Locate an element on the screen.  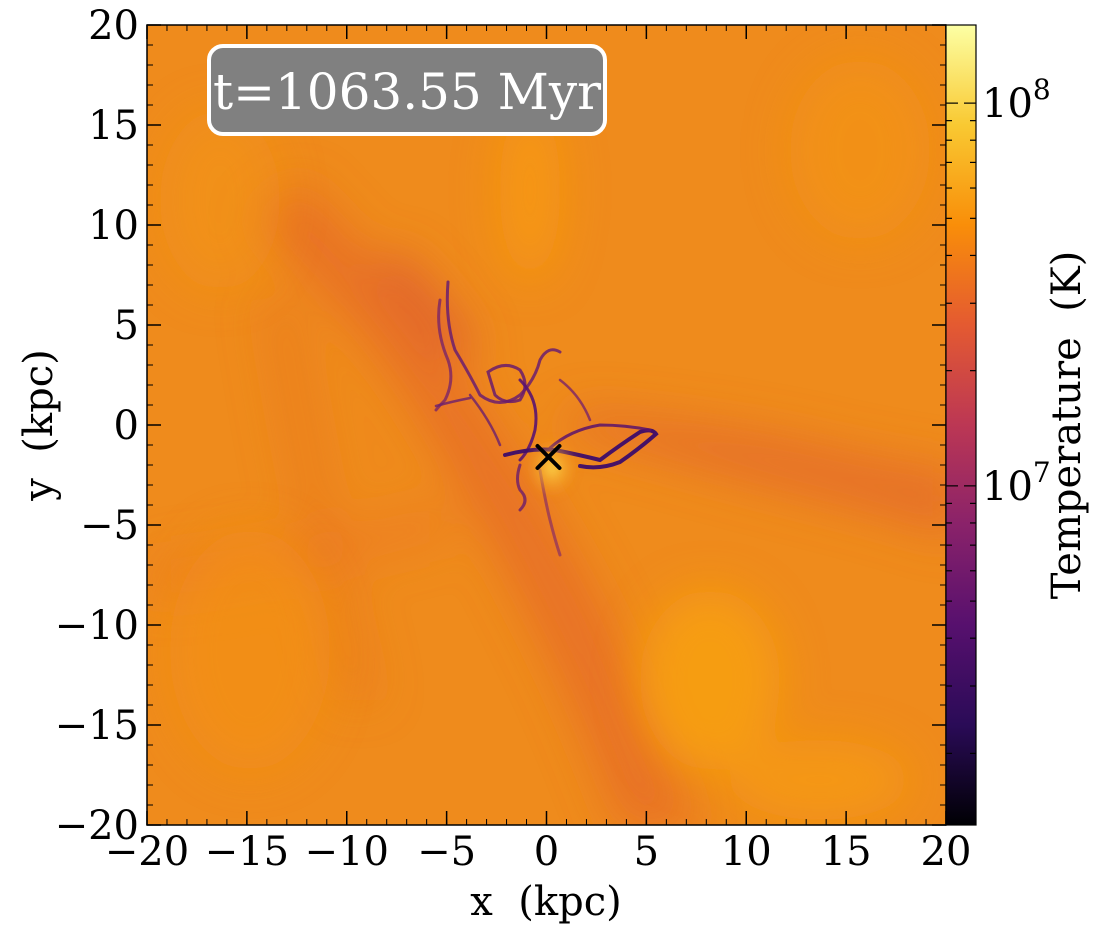
y-tick-label: −5 is located at coordinates (109, 526).